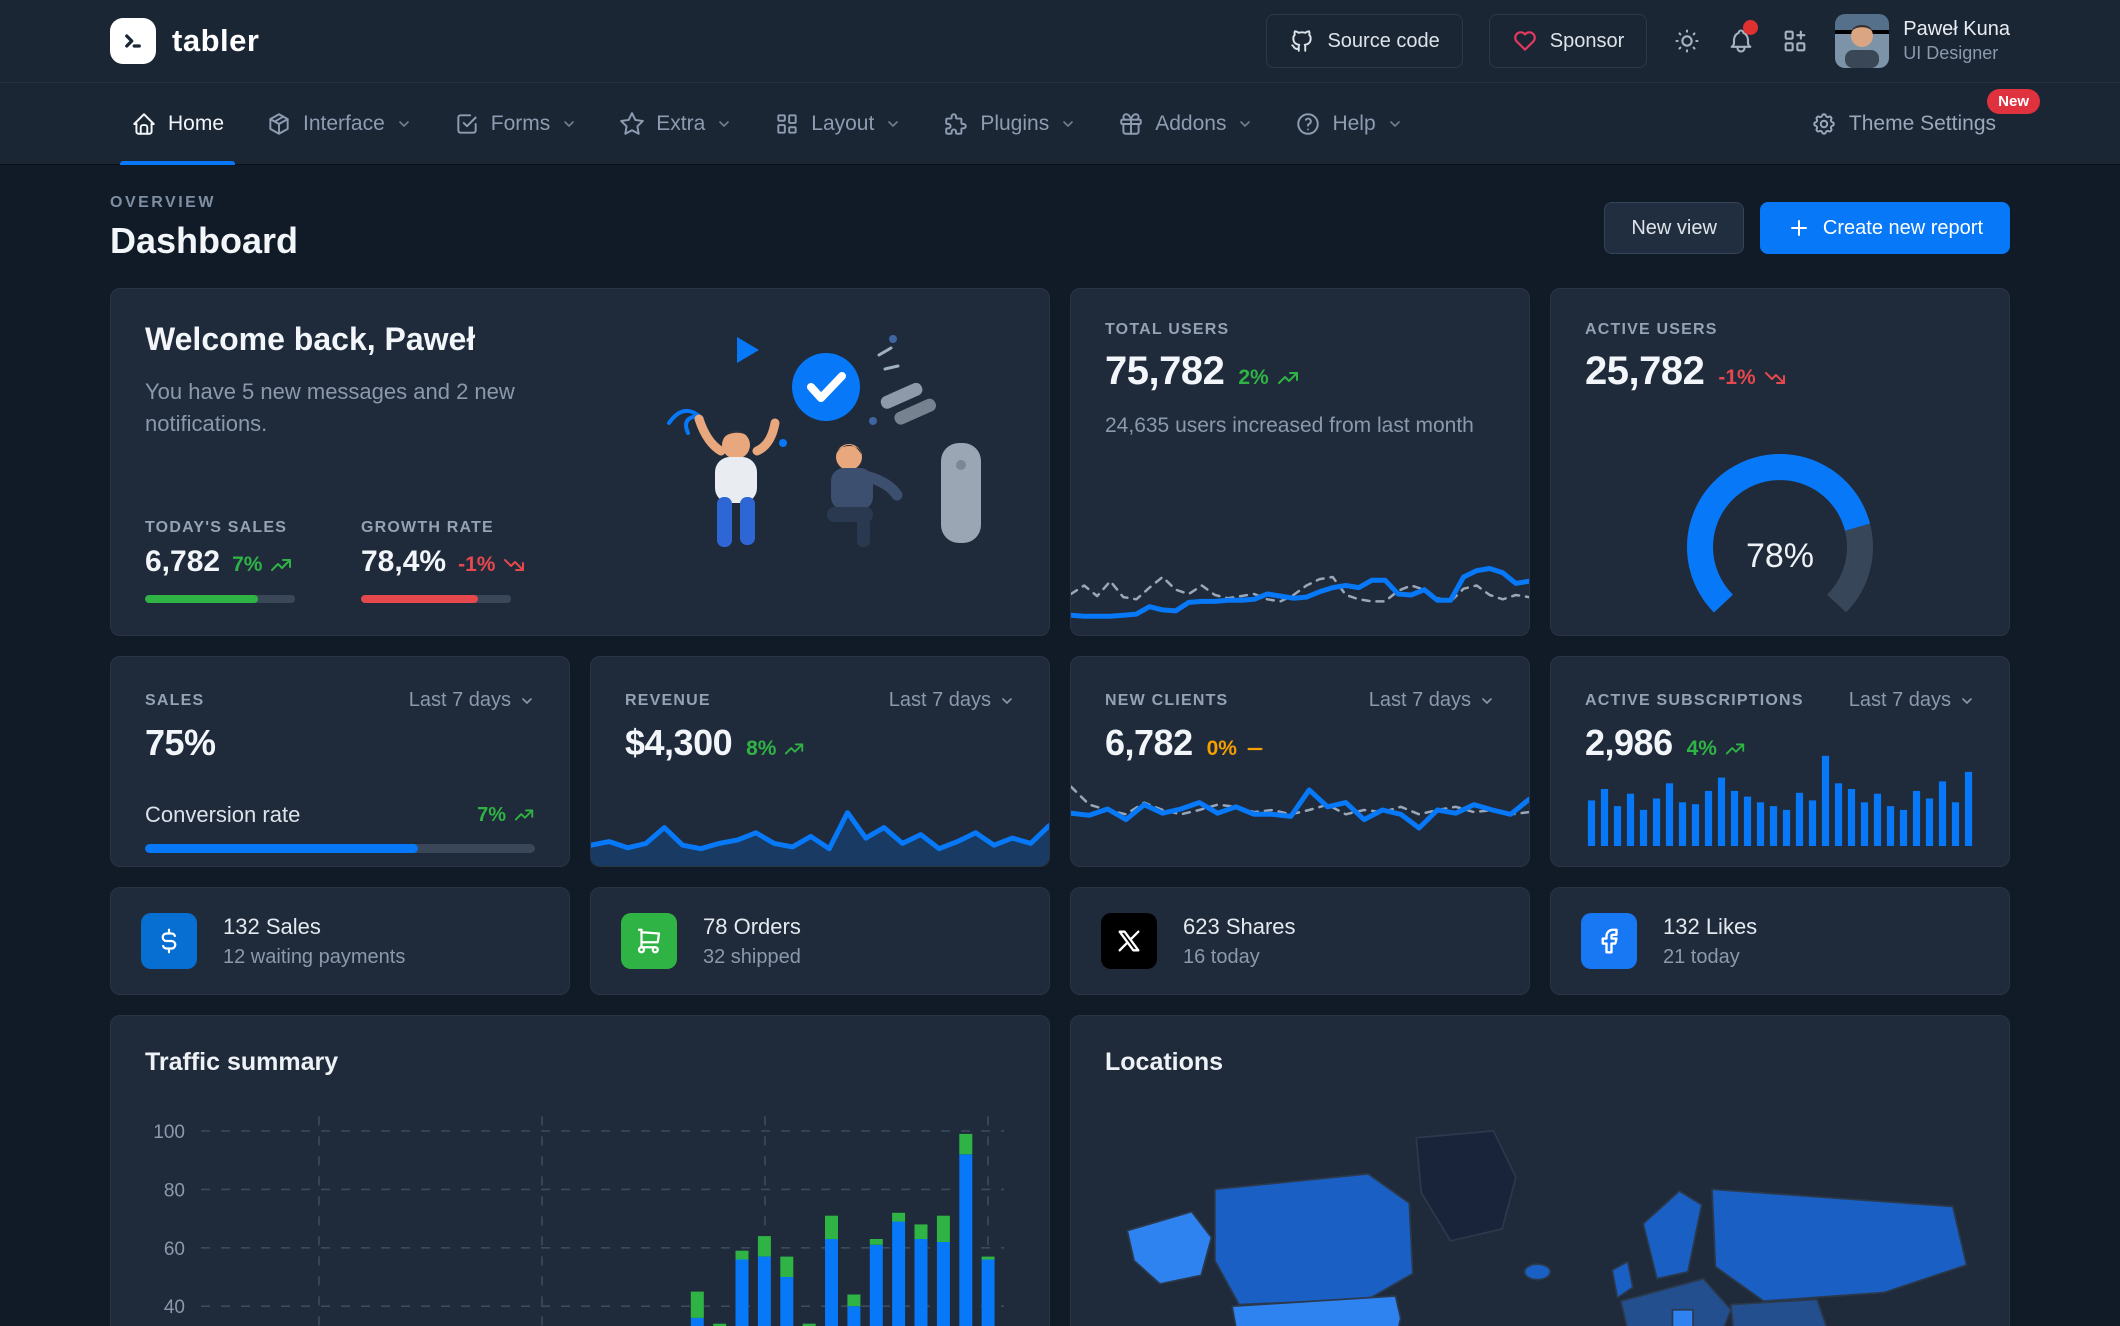  Describe the element at coordinates (649, 941) in the screenshot. I see `shopping-cart-icon` at that location.